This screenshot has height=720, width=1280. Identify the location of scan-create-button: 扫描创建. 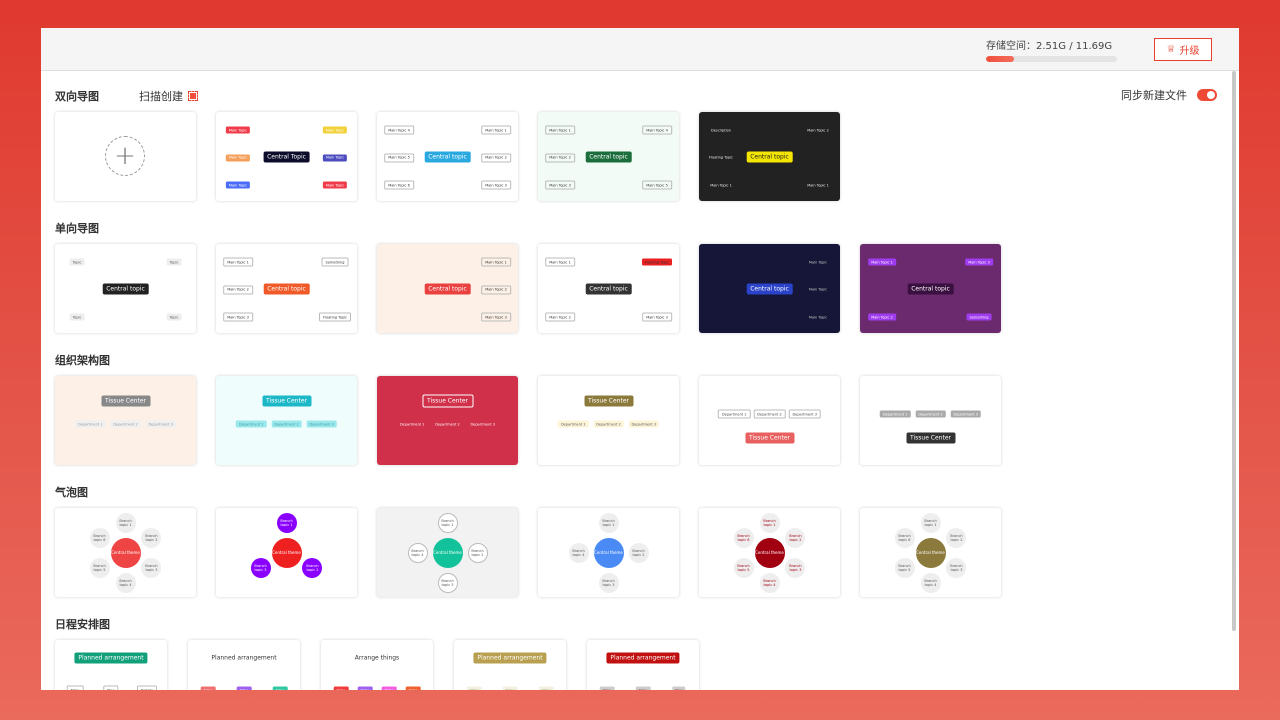
(168, 96).